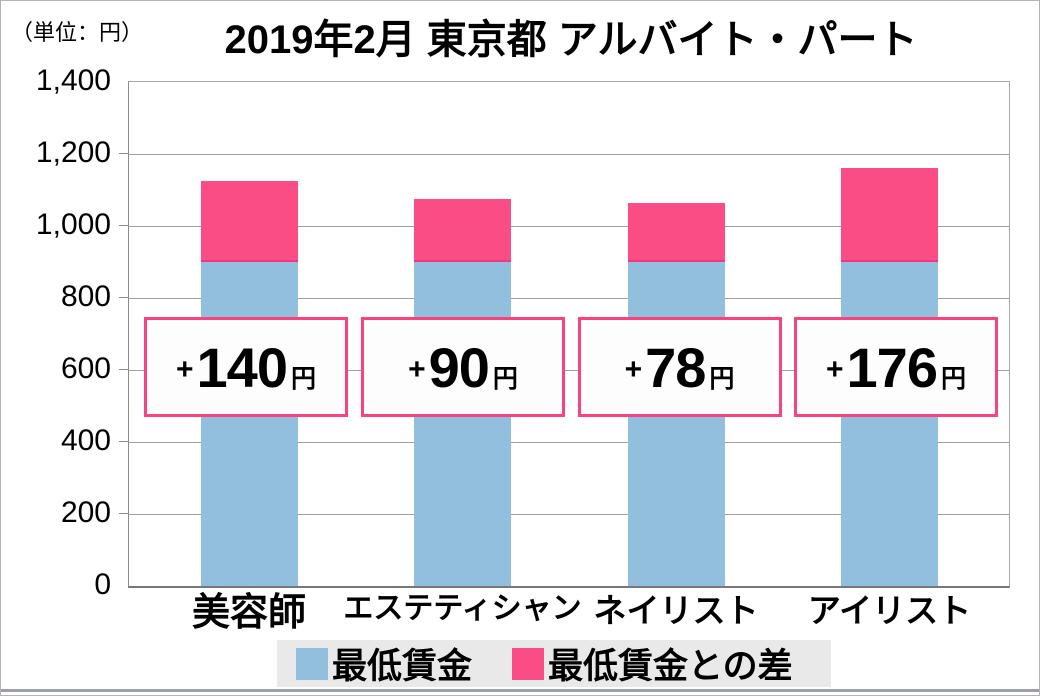 This screenshot has width=1040, height=696. Describe the element at coordinates (676, 610) in the screenshot. I see `category-label: ネイリスト` at that location.